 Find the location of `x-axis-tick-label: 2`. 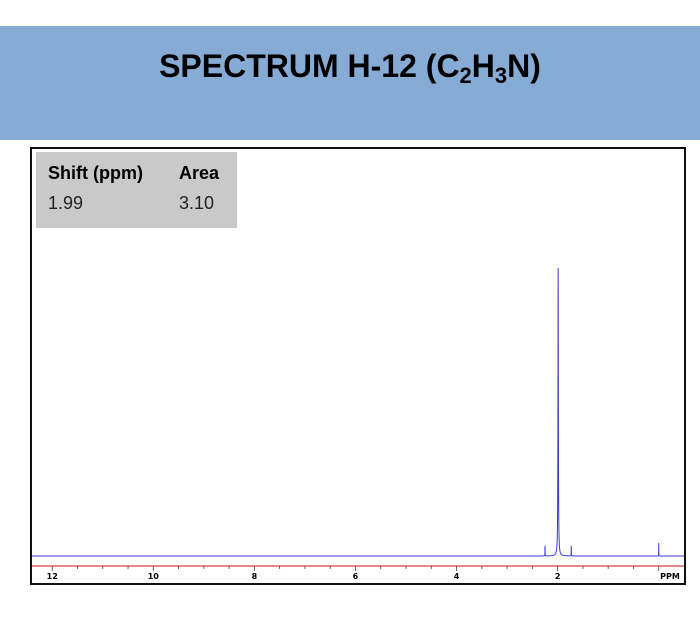

x-axis-tick-label: 2 is located at coordinates (558, 576).